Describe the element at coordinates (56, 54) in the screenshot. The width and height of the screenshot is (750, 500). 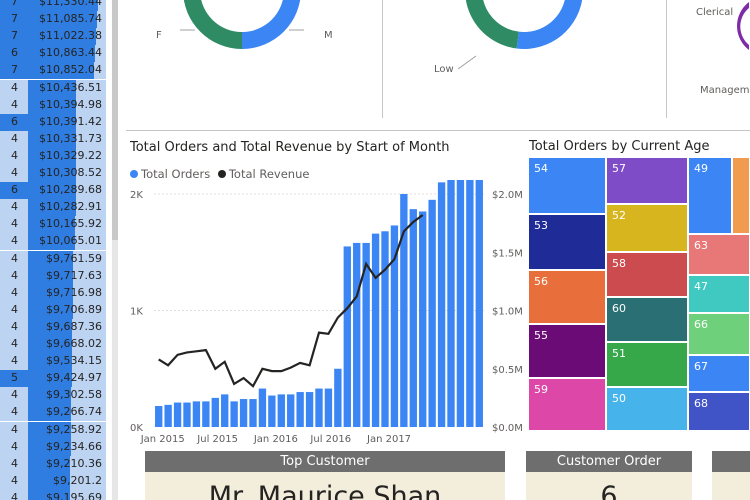
I see `table-row: 6 $10,863.44` at that location.